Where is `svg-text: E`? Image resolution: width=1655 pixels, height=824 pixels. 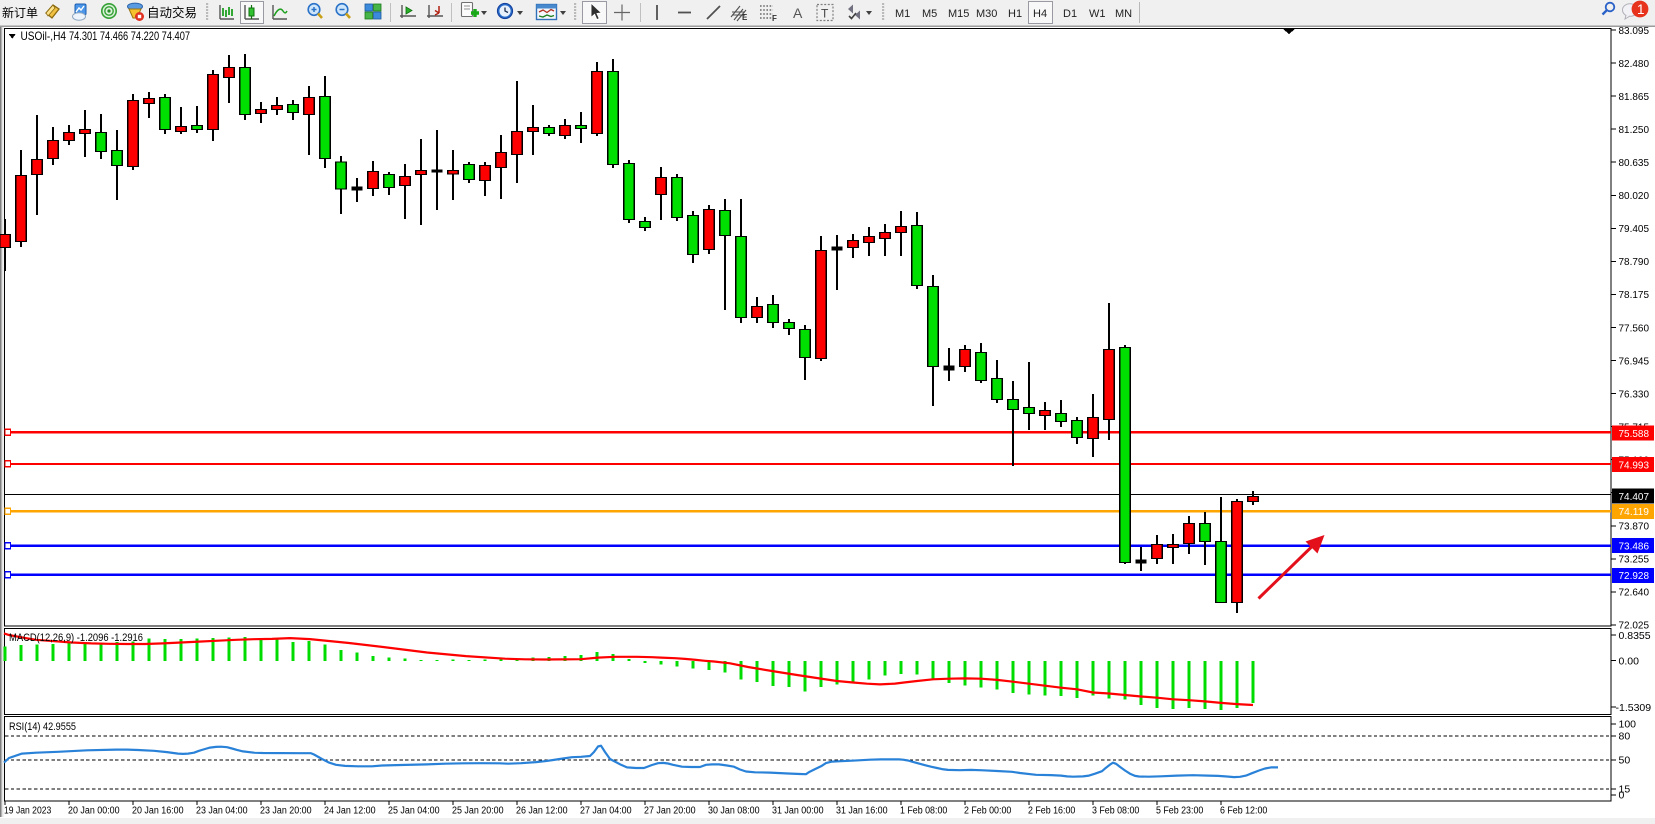 svg-text: E is located at coordinates (745, 17).